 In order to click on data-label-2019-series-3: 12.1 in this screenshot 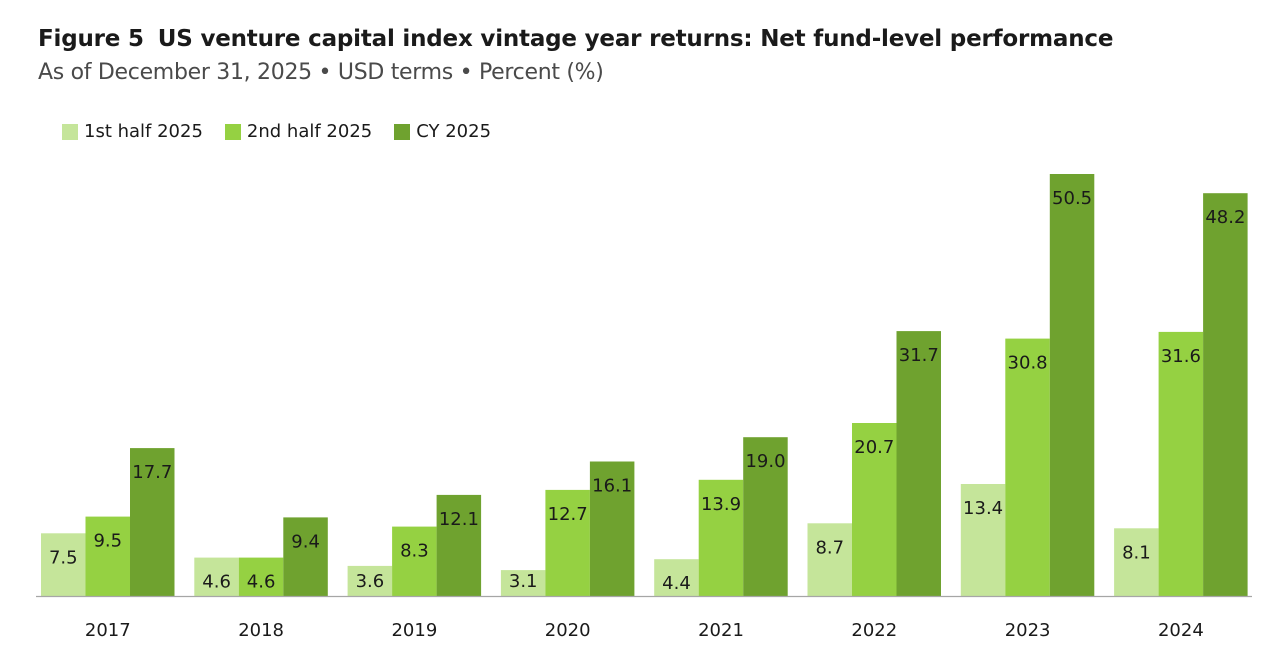, I will do `click(459, 519)`.